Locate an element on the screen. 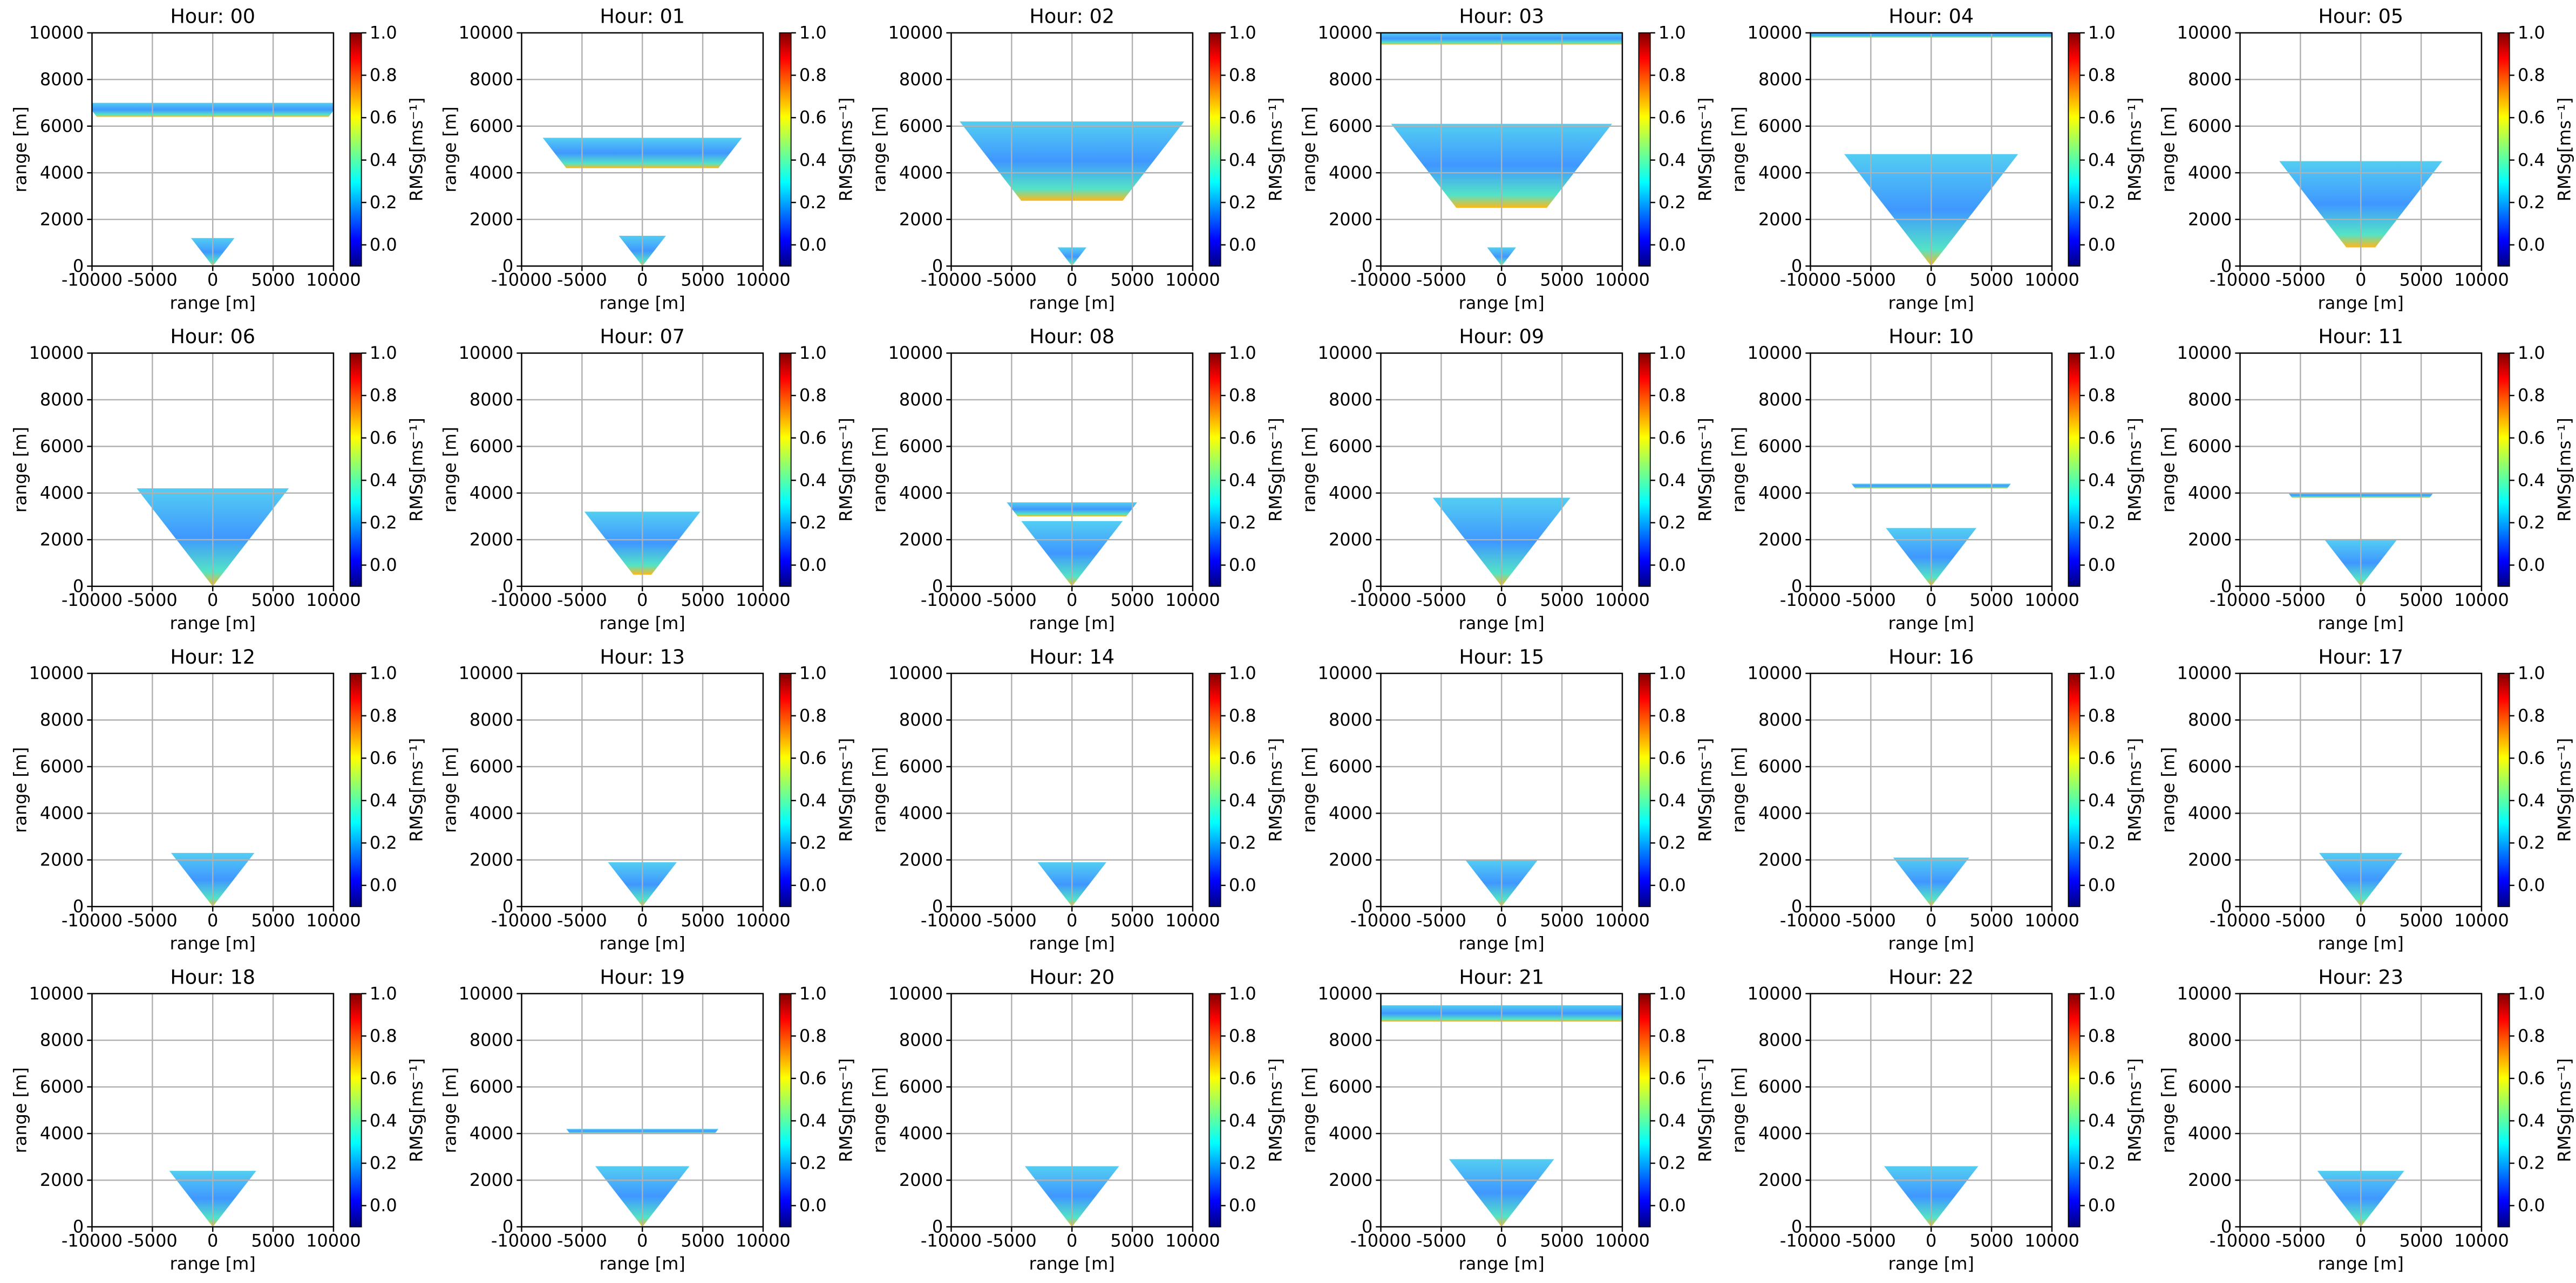  panel-title: Hour: 11 is located at coordinates (2360, 336).